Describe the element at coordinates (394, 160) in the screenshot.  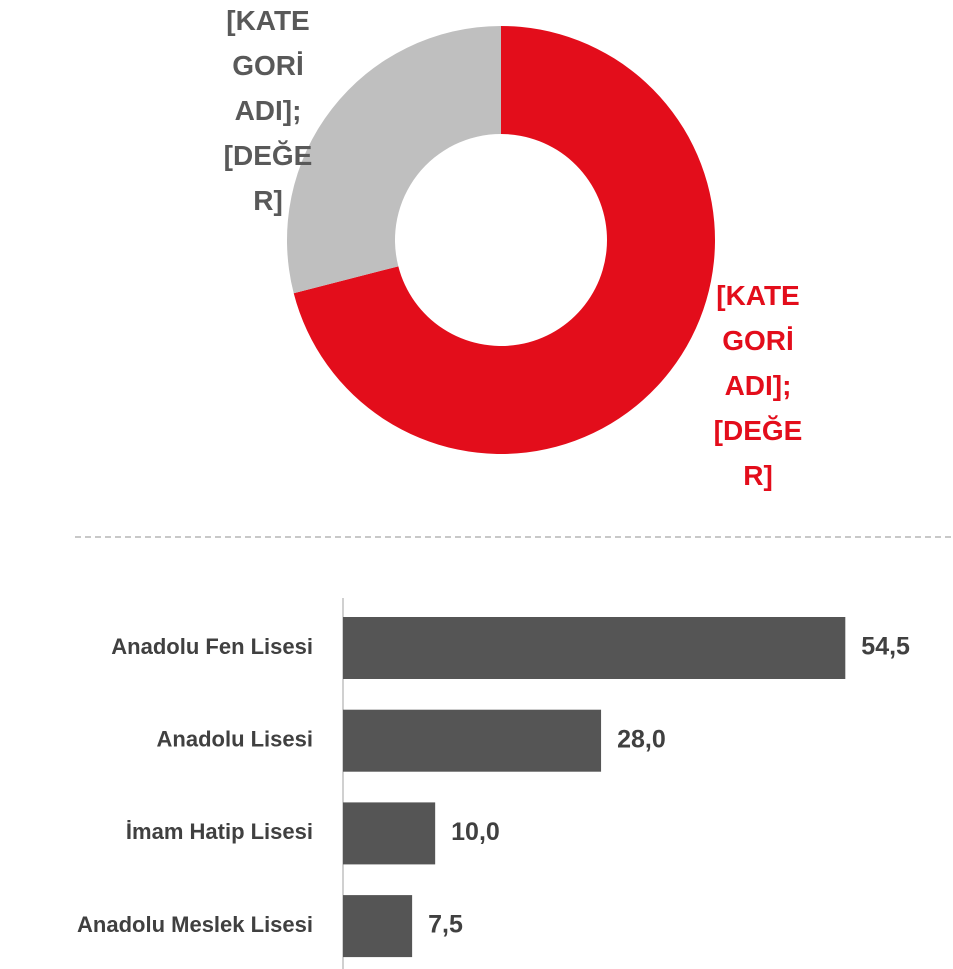
I see `donut-slice` at that location.